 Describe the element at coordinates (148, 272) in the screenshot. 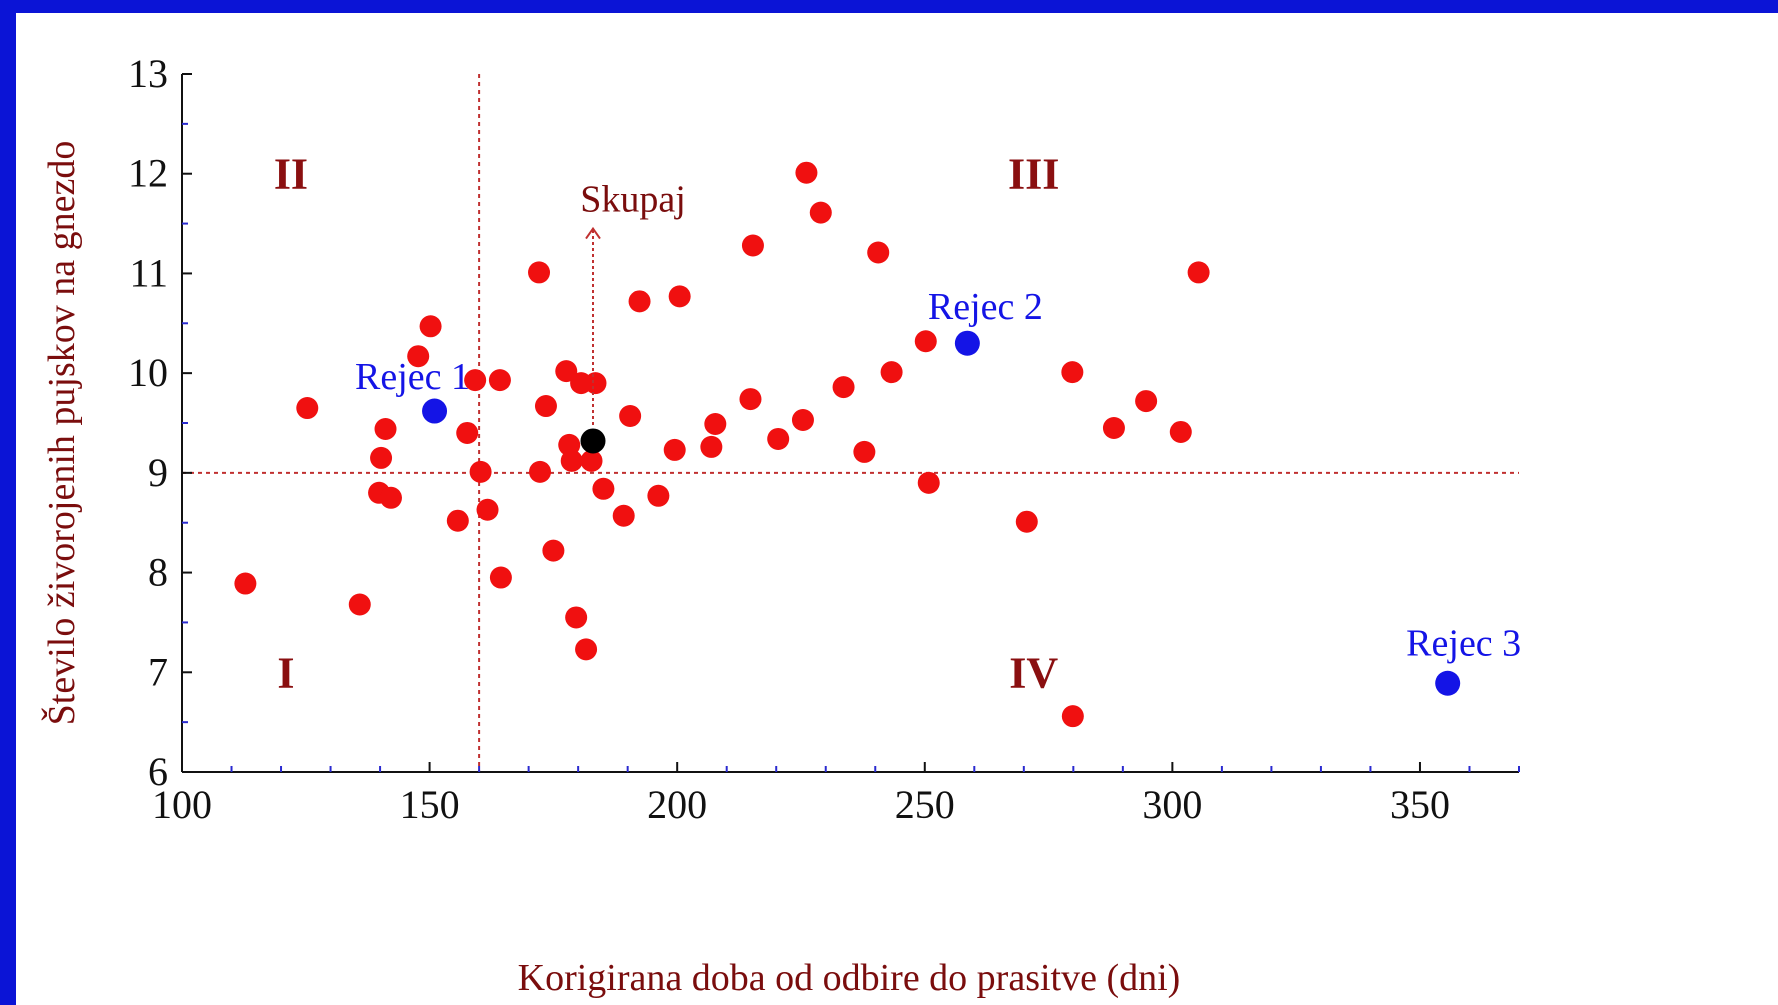

I see `y-tick-label: 11` at that location.